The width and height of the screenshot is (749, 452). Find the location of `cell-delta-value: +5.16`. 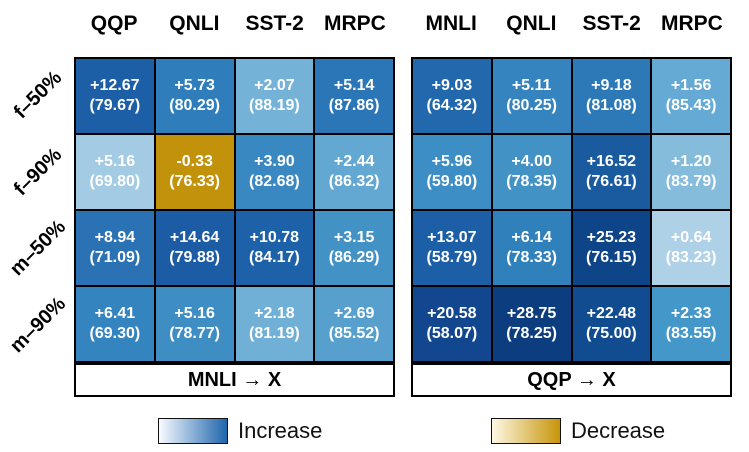

cell-delta-value: +5.16 is located at coordinates (115, 161).